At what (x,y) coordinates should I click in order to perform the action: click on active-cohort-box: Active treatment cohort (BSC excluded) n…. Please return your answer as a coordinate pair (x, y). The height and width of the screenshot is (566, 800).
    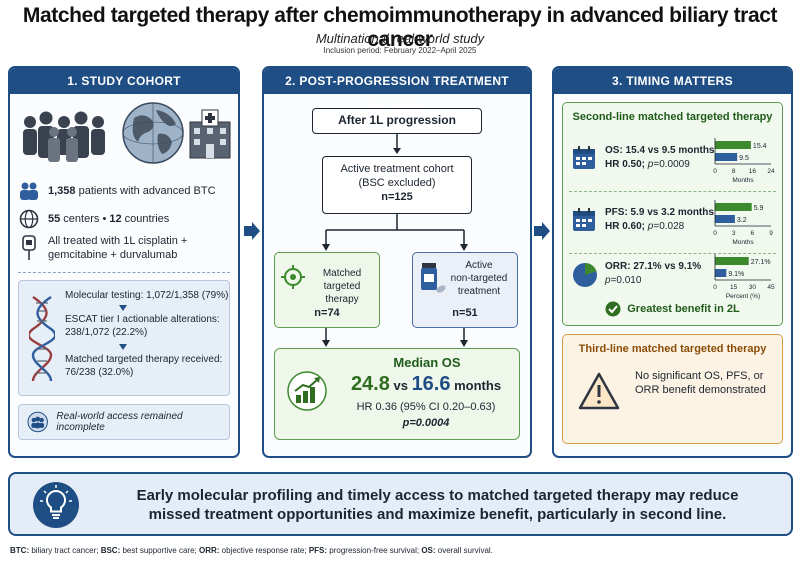
    Looking at the image, I should click on (397, 185).